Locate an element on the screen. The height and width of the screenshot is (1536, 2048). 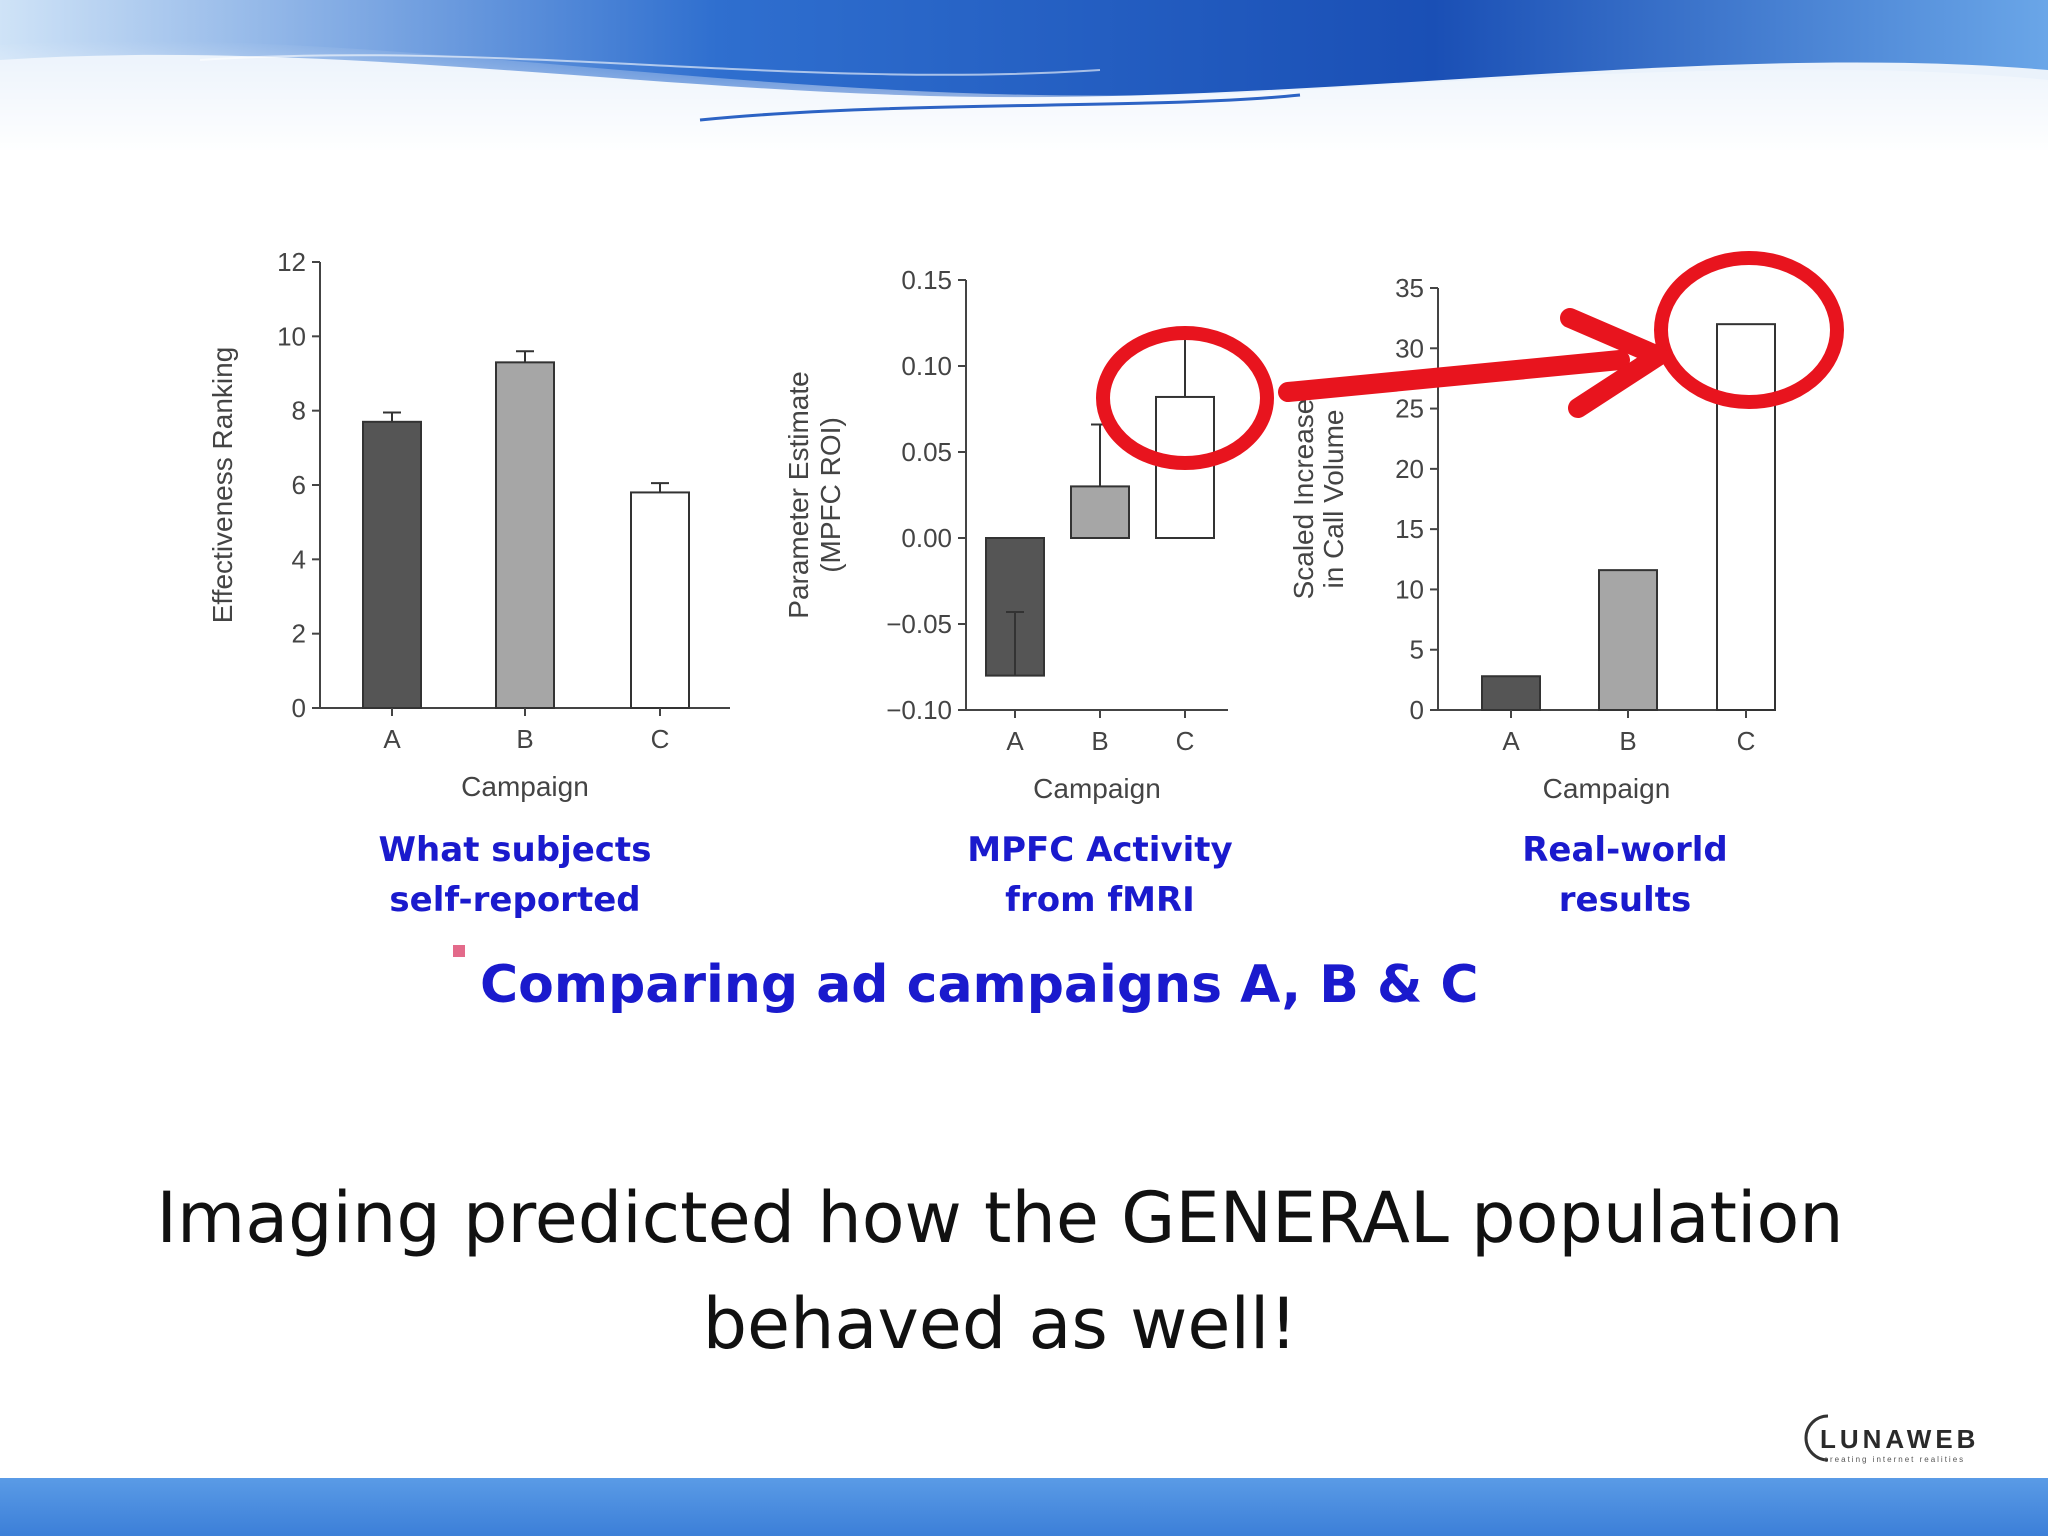
y-axis-label: Parameter Estimate is located at coordinates (798, 494).